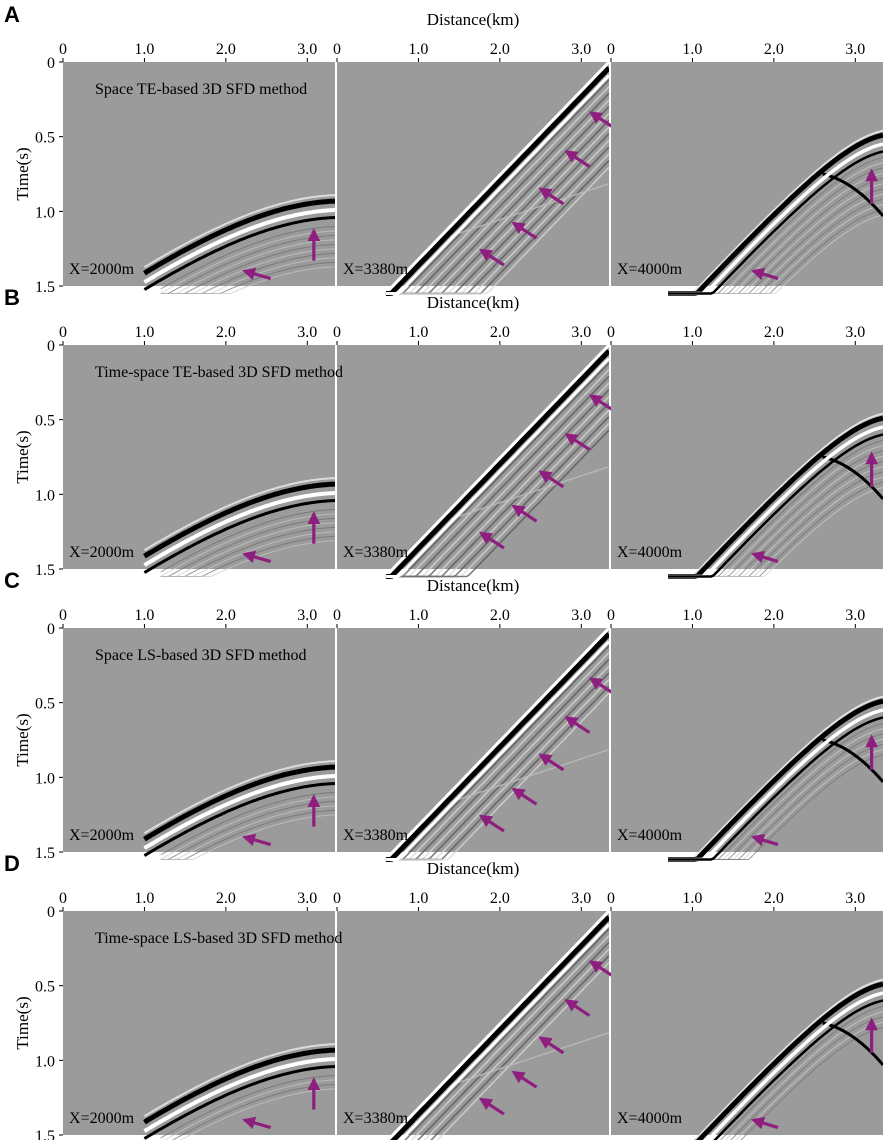 Image resolution: width=886 pixels, height=1140 pixels. Describe the element at coordinates (12, 14) in the screenshot. I see `panel-letter: A` at that location.